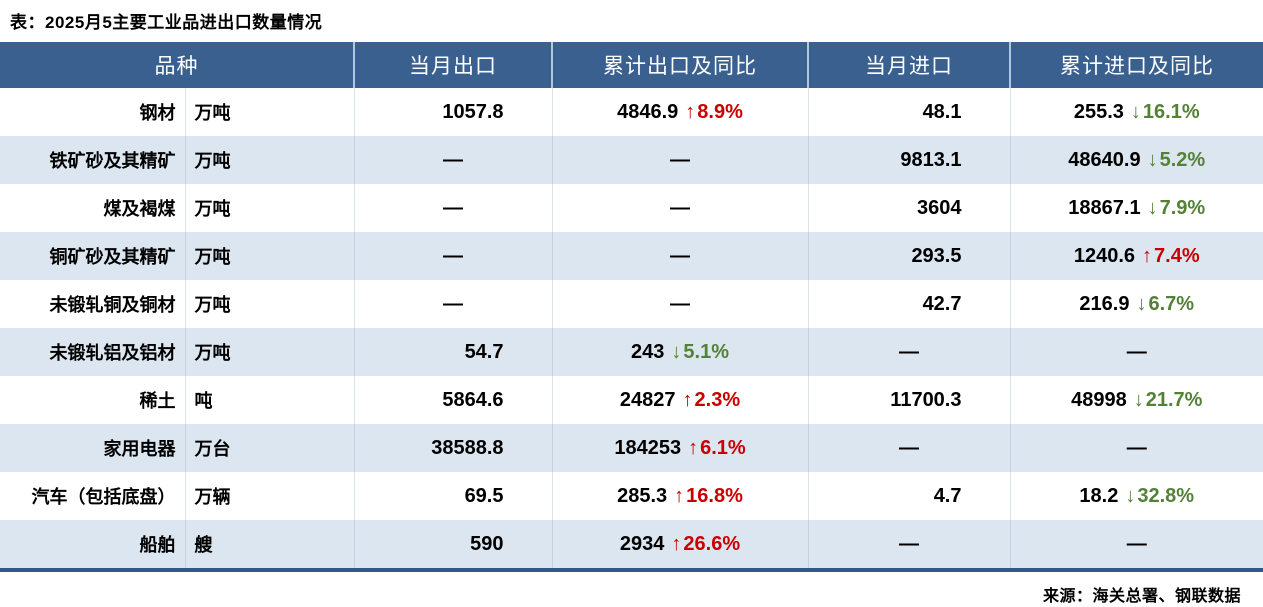 The height and width of the screenshot is (607, 1263). What do you see at coordinates (1171, 111) in the screenshot?
I see `yoy-percent: 16.1%` at bounding box center [1171, 111].